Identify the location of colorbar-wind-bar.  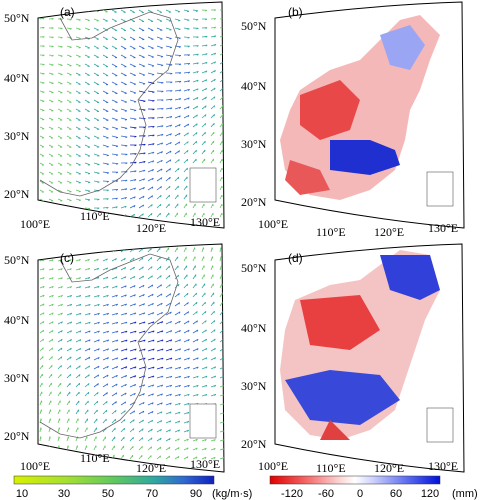
(114, 480).